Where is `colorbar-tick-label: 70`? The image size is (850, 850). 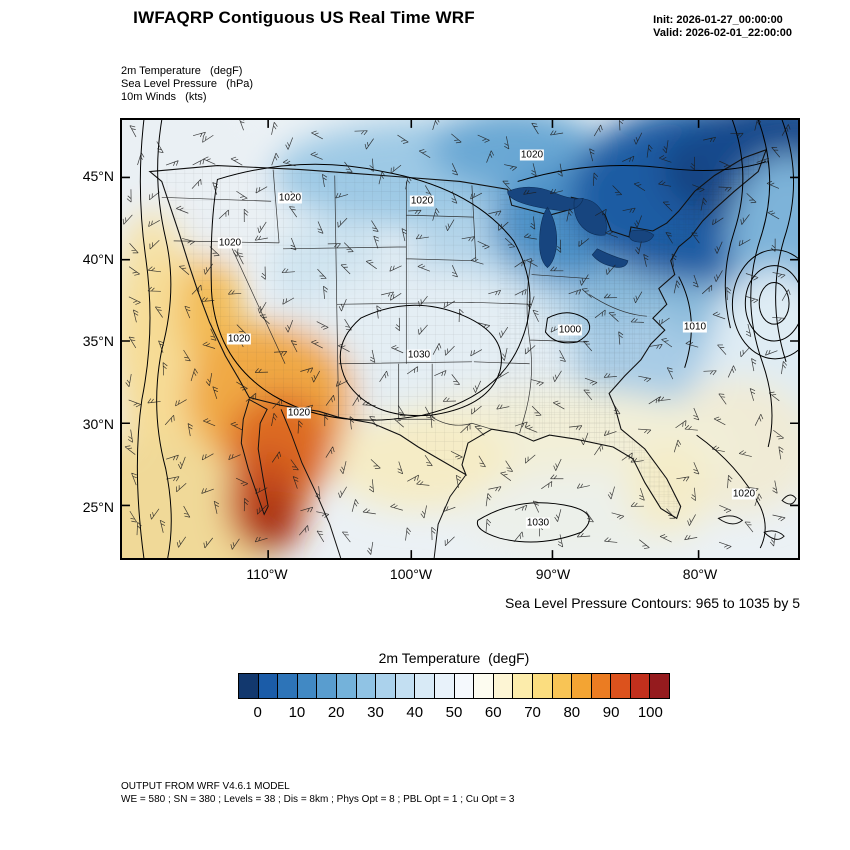 colorbar-tick-label: 70 is located at coordinates (532, 712).